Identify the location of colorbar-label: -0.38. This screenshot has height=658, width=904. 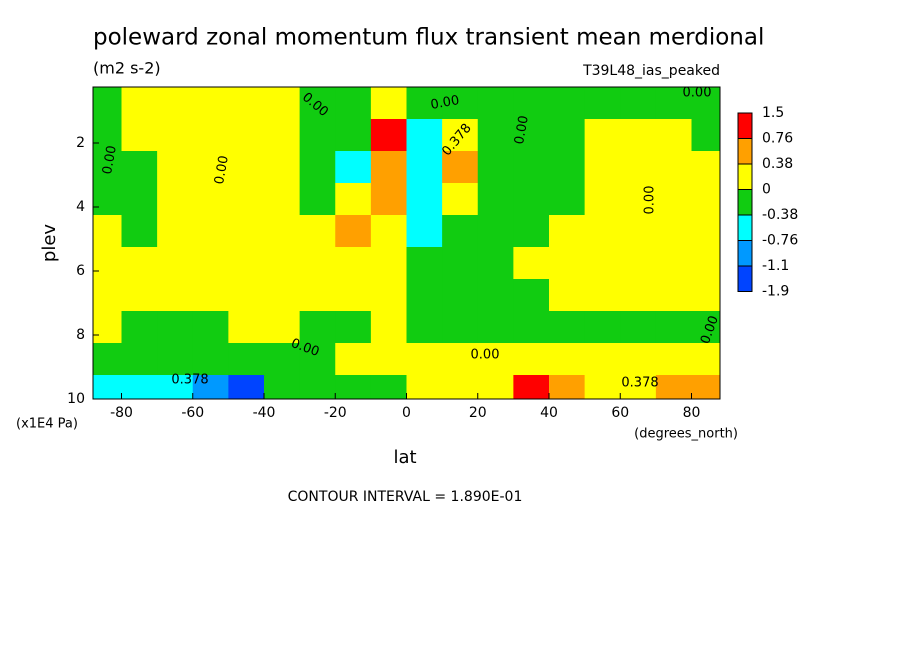
(780, 215).